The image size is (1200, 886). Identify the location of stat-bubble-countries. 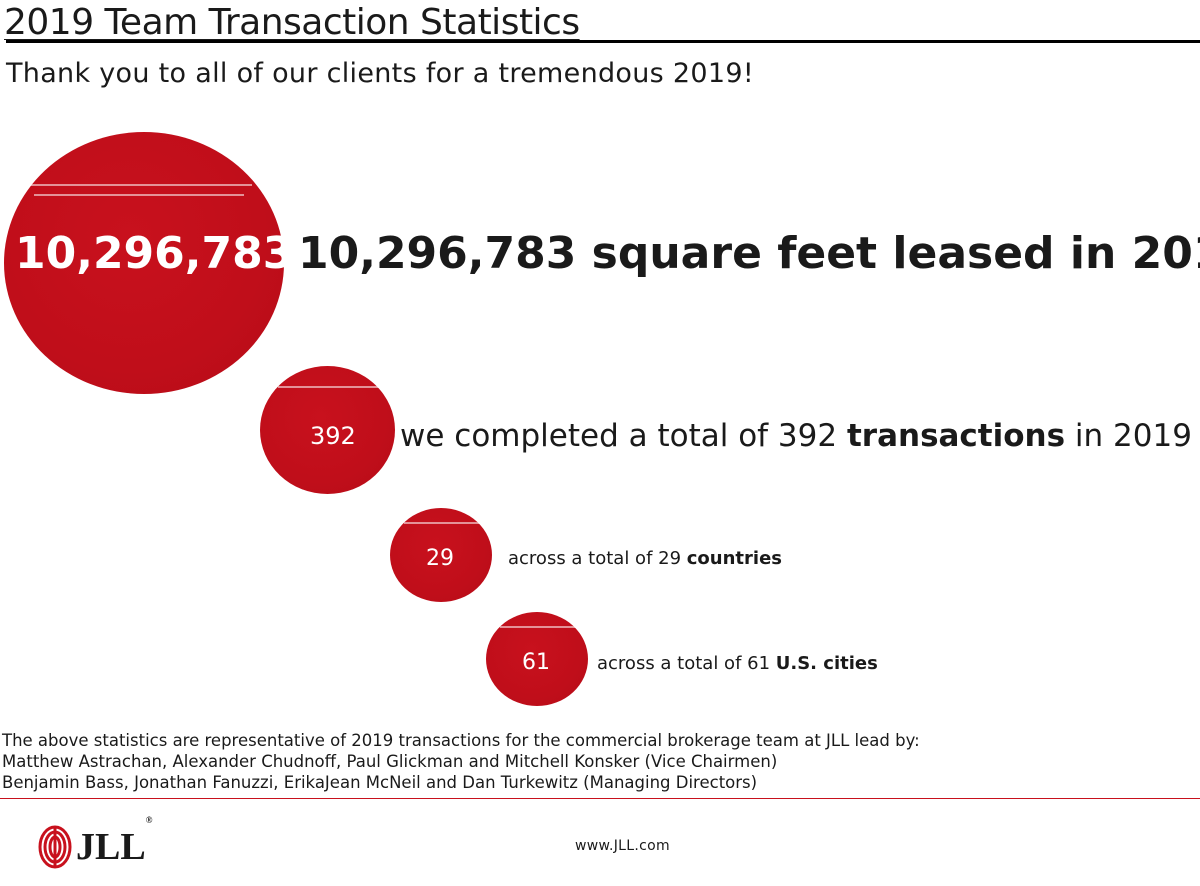
(441, 555).